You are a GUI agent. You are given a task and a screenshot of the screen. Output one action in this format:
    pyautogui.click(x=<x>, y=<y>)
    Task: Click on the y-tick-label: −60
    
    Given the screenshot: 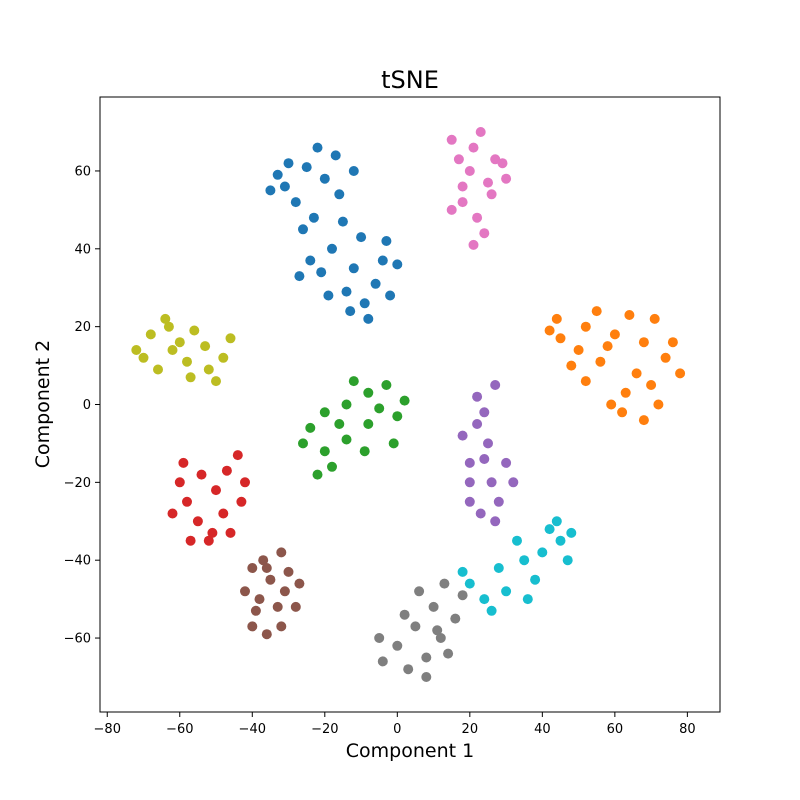 What is the action you would take?
    pyautogui.click(x=77, y=639)
    